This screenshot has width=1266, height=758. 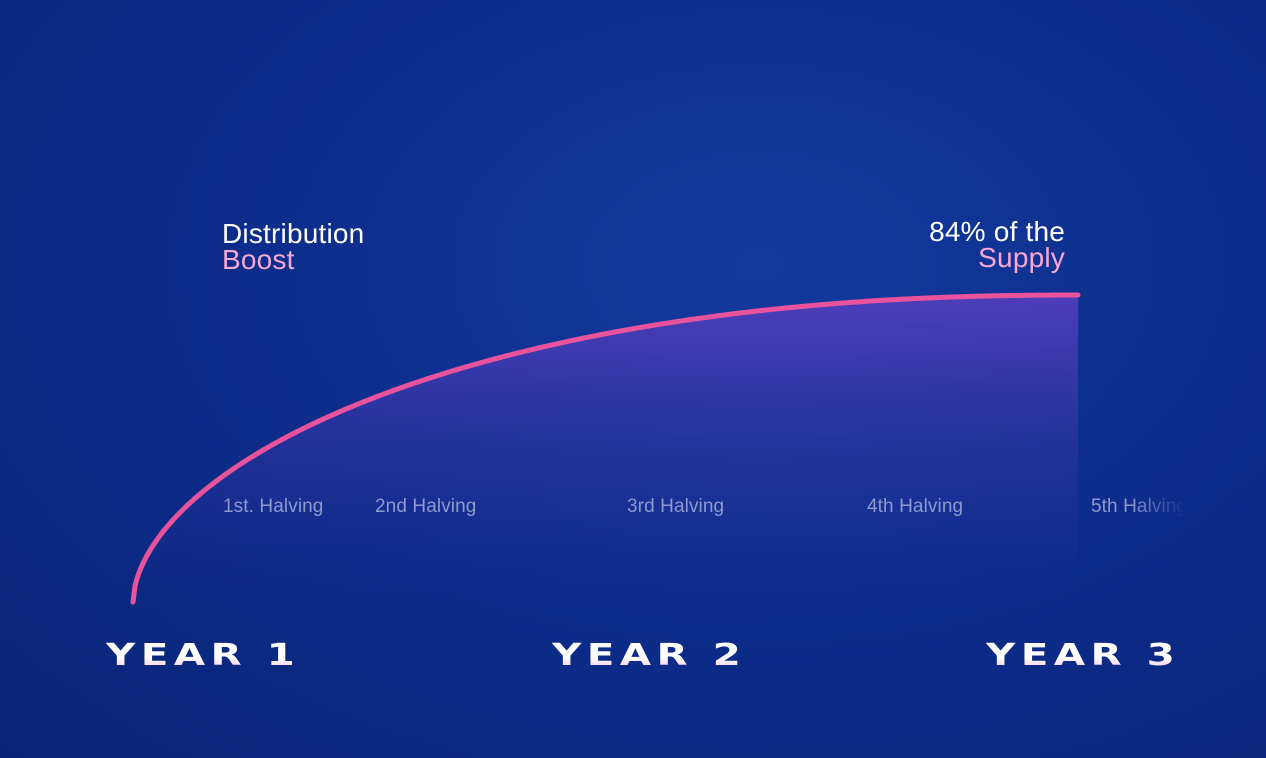 I want to click on distribution-boost-callout: Distribution Boost, so click(x=293, y=246).